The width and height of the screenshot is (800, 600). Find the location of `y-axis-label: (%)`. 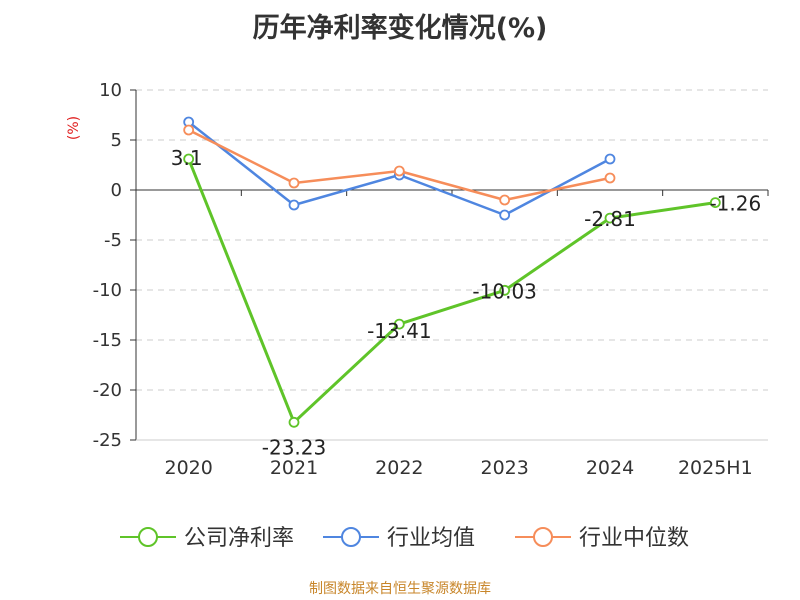

y-axis-label: (%) is located at coordinates (74, 128).